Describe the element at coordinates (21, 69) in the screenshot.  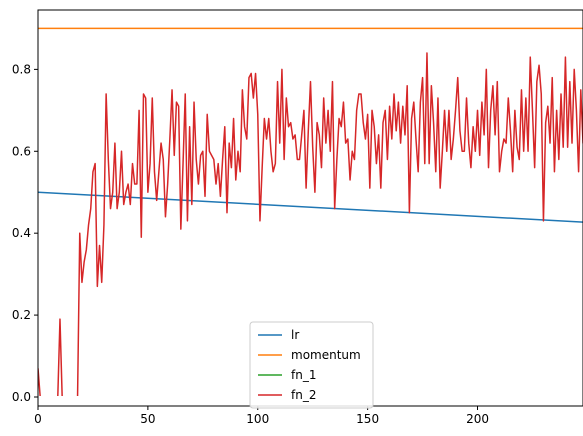
I see `y-tick-label: 0.8` at that location.